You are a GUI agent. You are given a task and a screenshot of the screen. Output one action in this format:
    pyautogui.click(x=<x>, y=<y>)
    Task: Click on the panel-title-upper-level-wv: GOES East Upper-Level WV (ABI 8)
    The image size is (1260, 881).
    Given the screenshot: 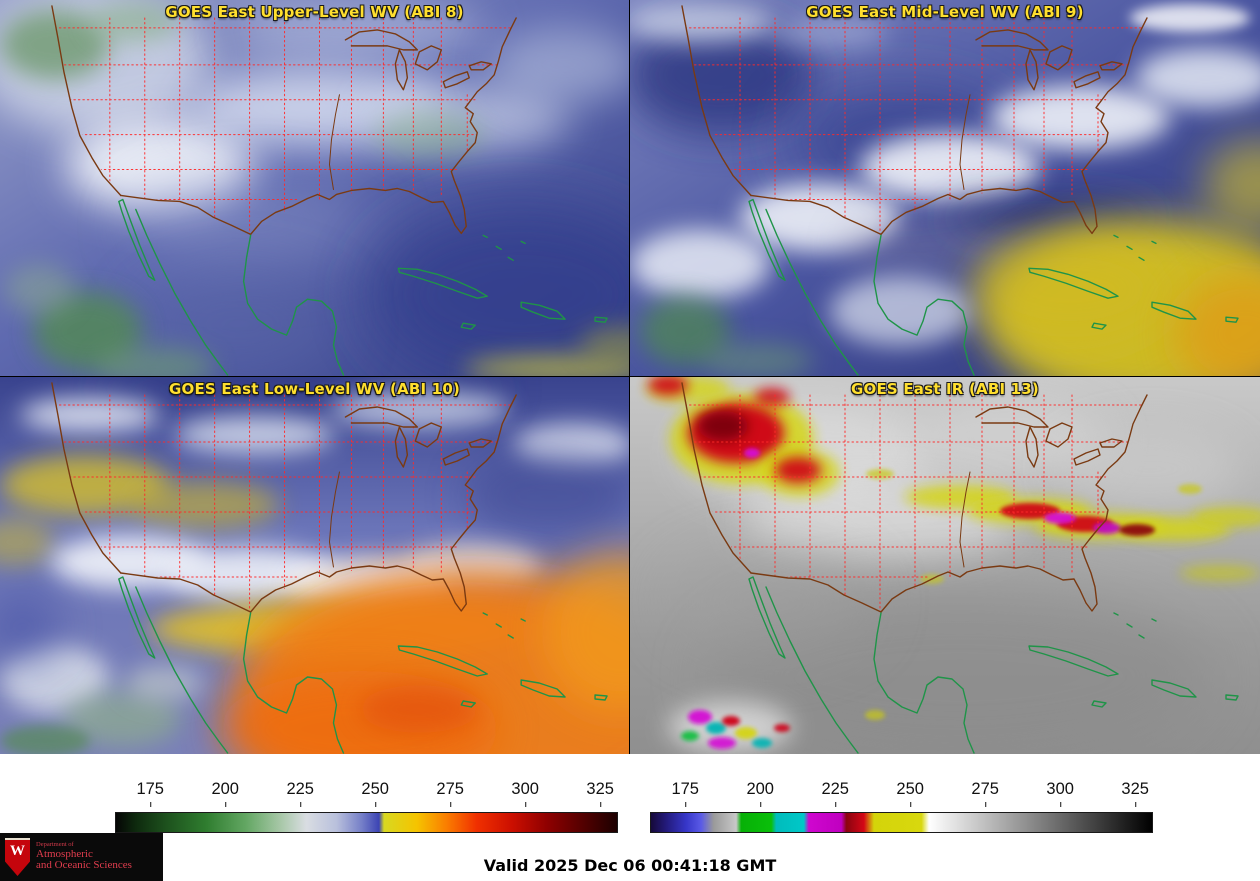 What is the action you would take?
    pyautogui.click(x=314, y=12)
    